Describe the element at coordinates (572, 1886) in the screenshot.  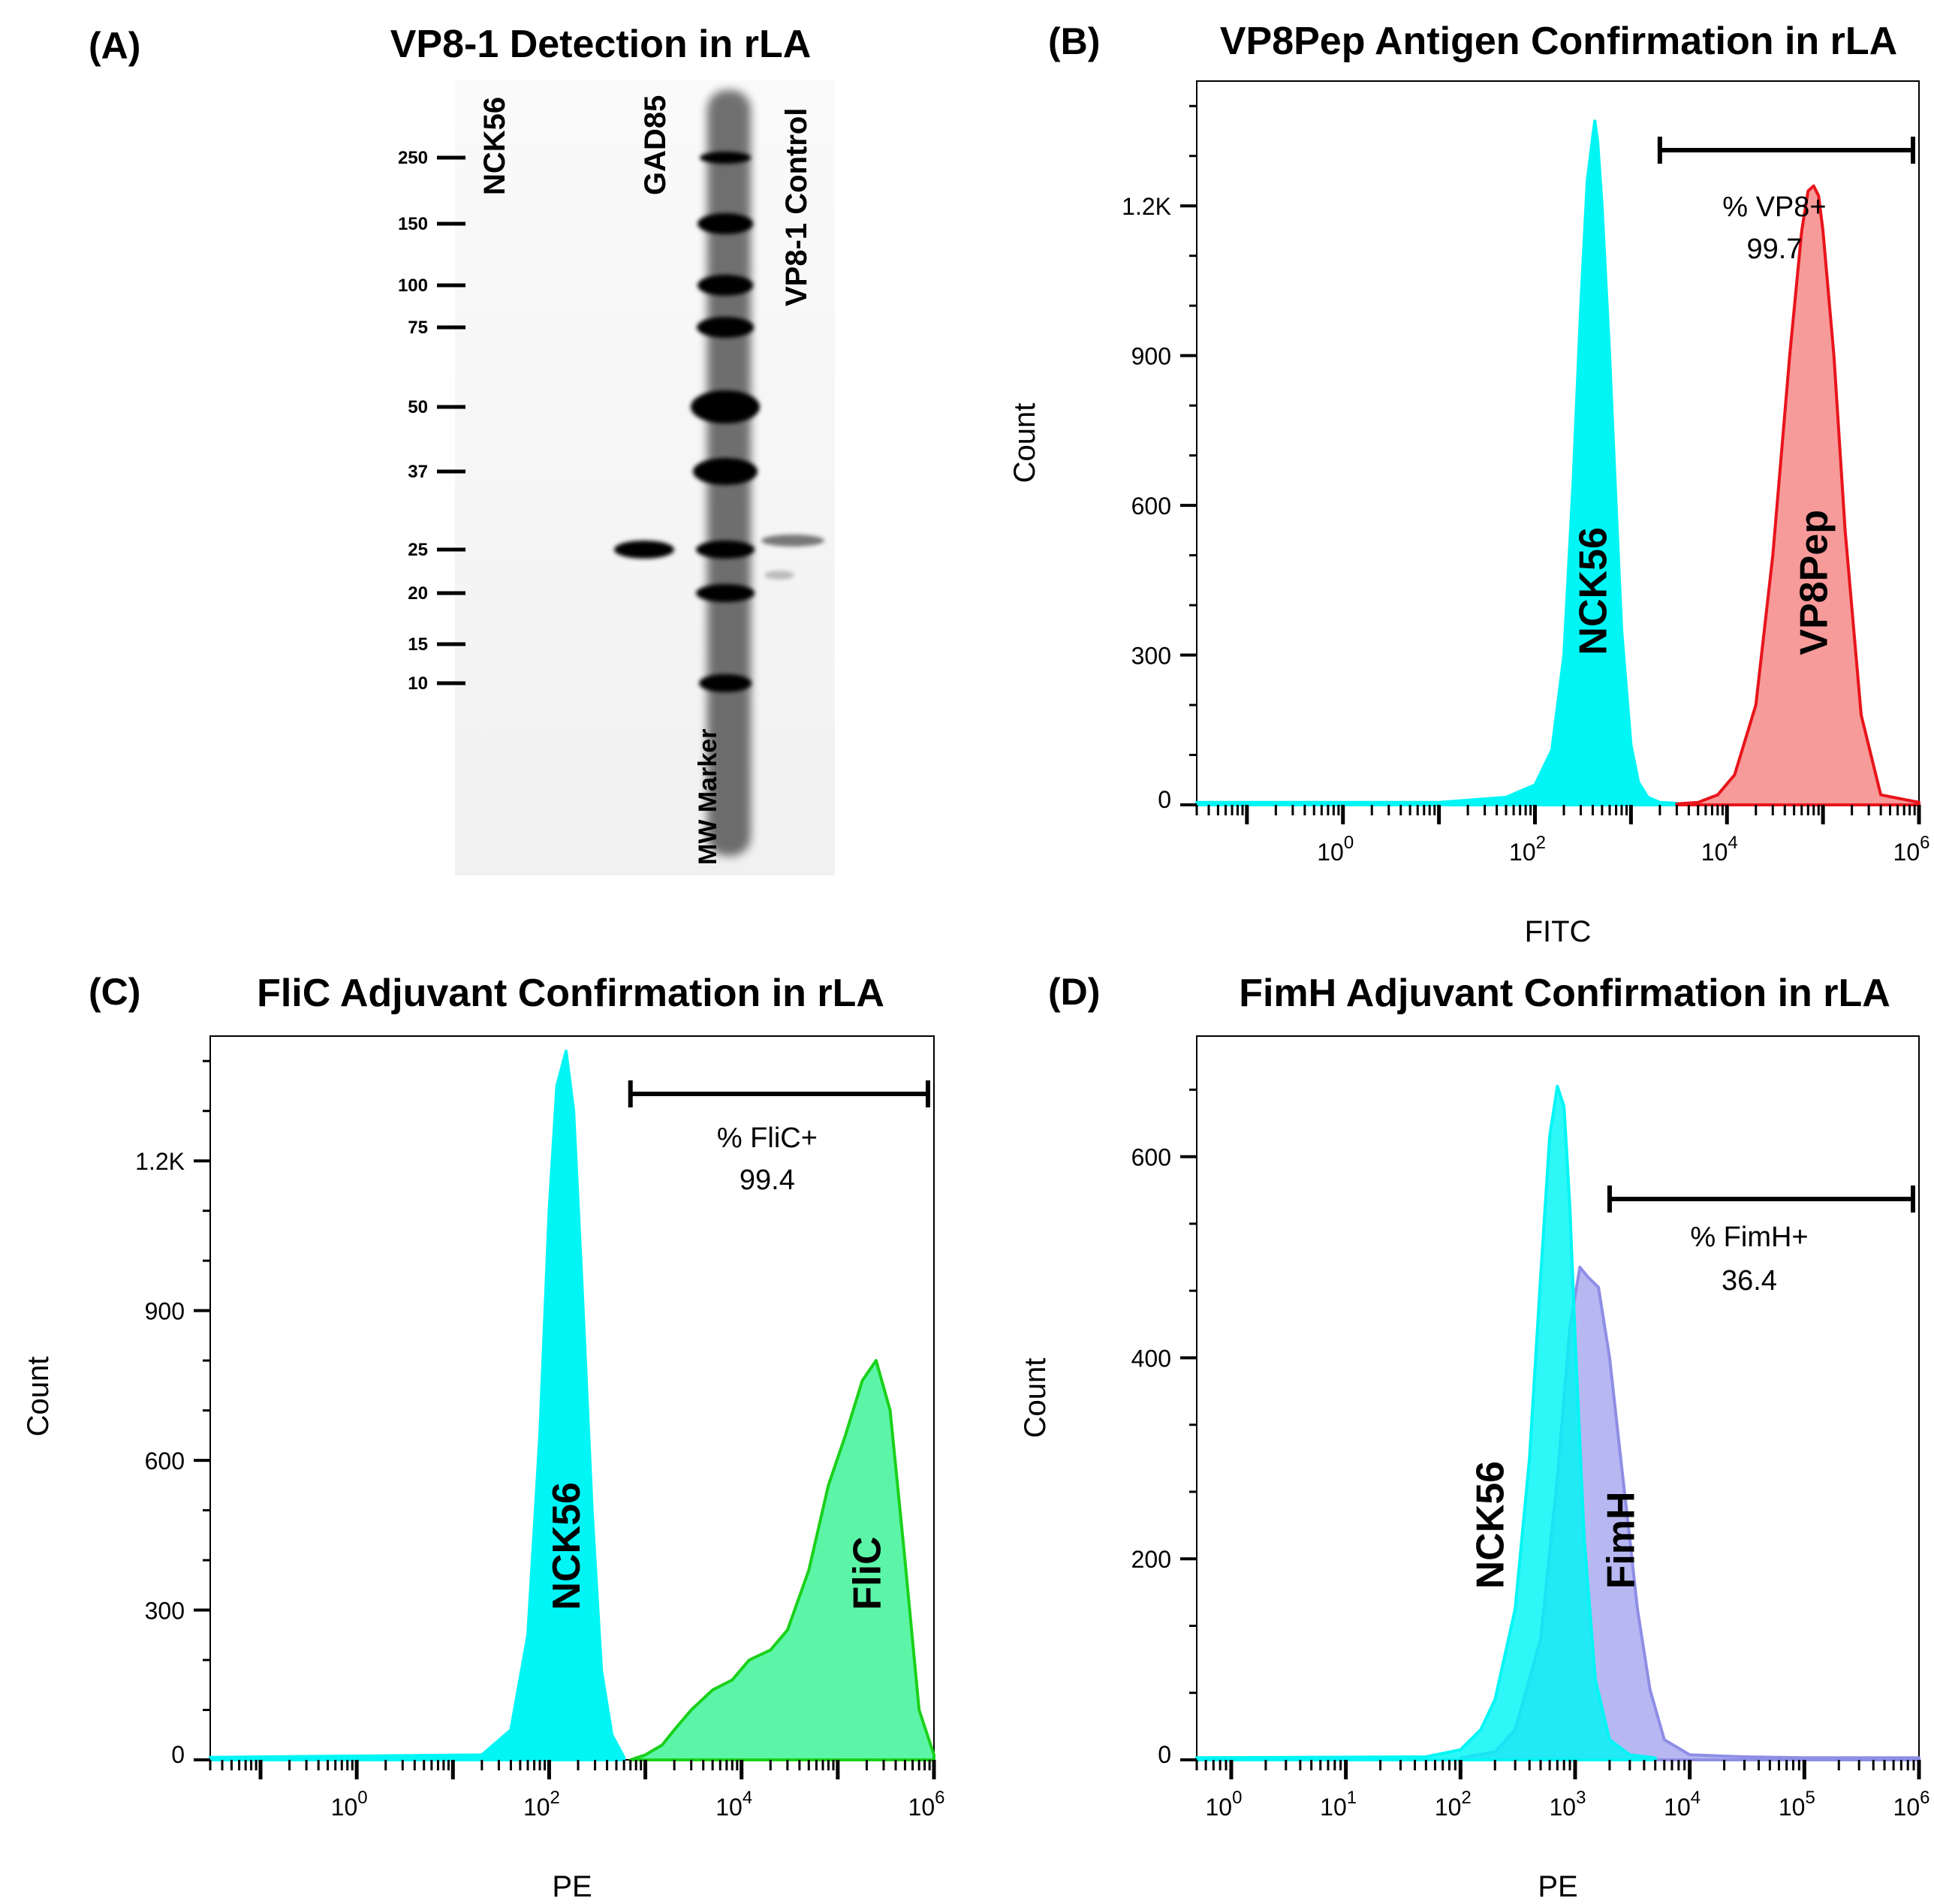
I see `panel-c-x-axis-title: PE` at that location.